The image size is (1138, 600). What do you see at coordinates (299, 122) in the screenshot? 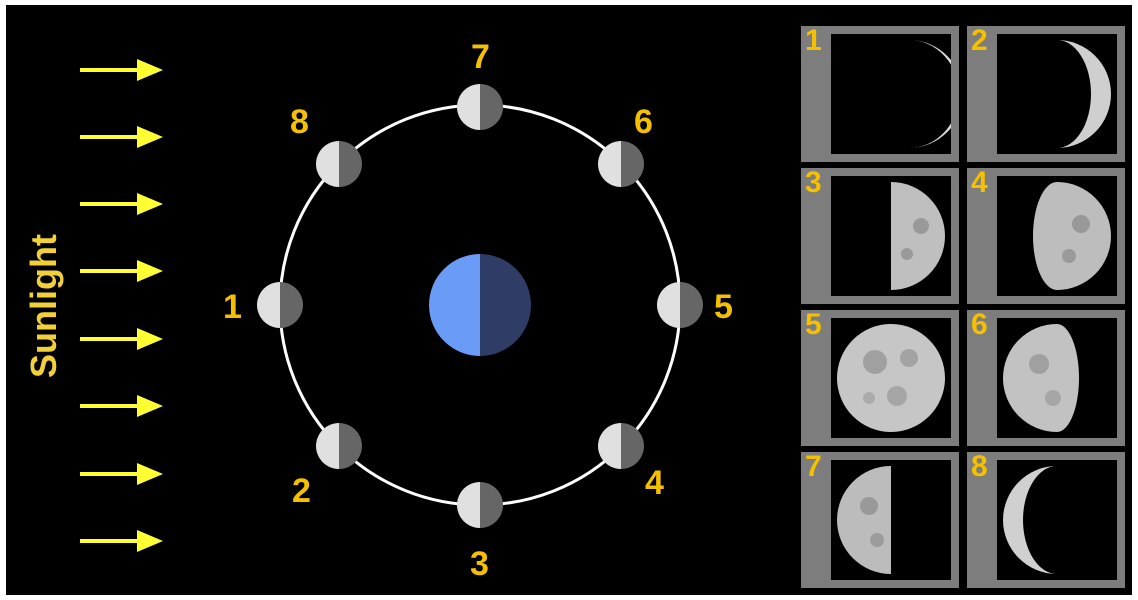
I see `orbit-label-8: 8` at bounding box center [299, 122].